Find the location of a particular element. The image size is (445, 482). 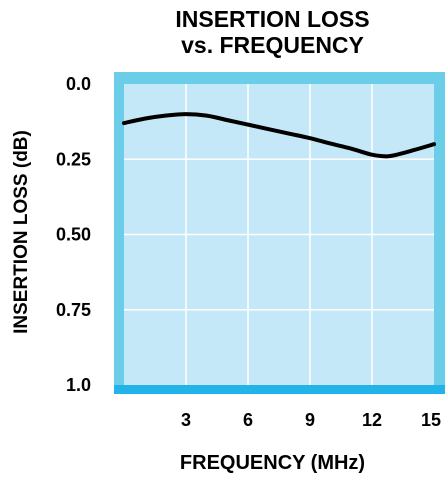

x-tick-label: 6 is located at coordinates (248, 420).